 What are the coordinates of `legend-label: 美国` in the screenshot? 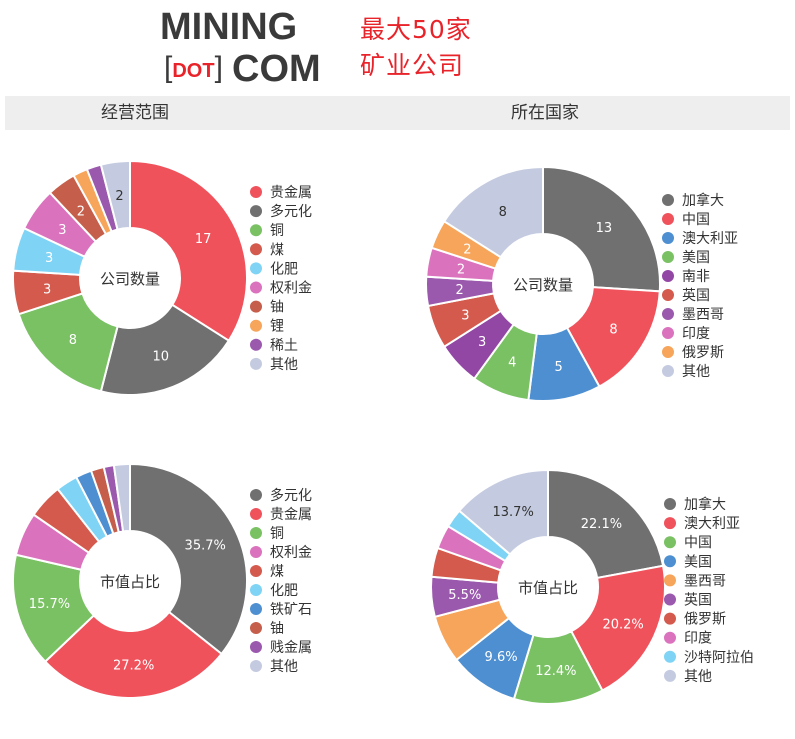 It's located at (696, 258).